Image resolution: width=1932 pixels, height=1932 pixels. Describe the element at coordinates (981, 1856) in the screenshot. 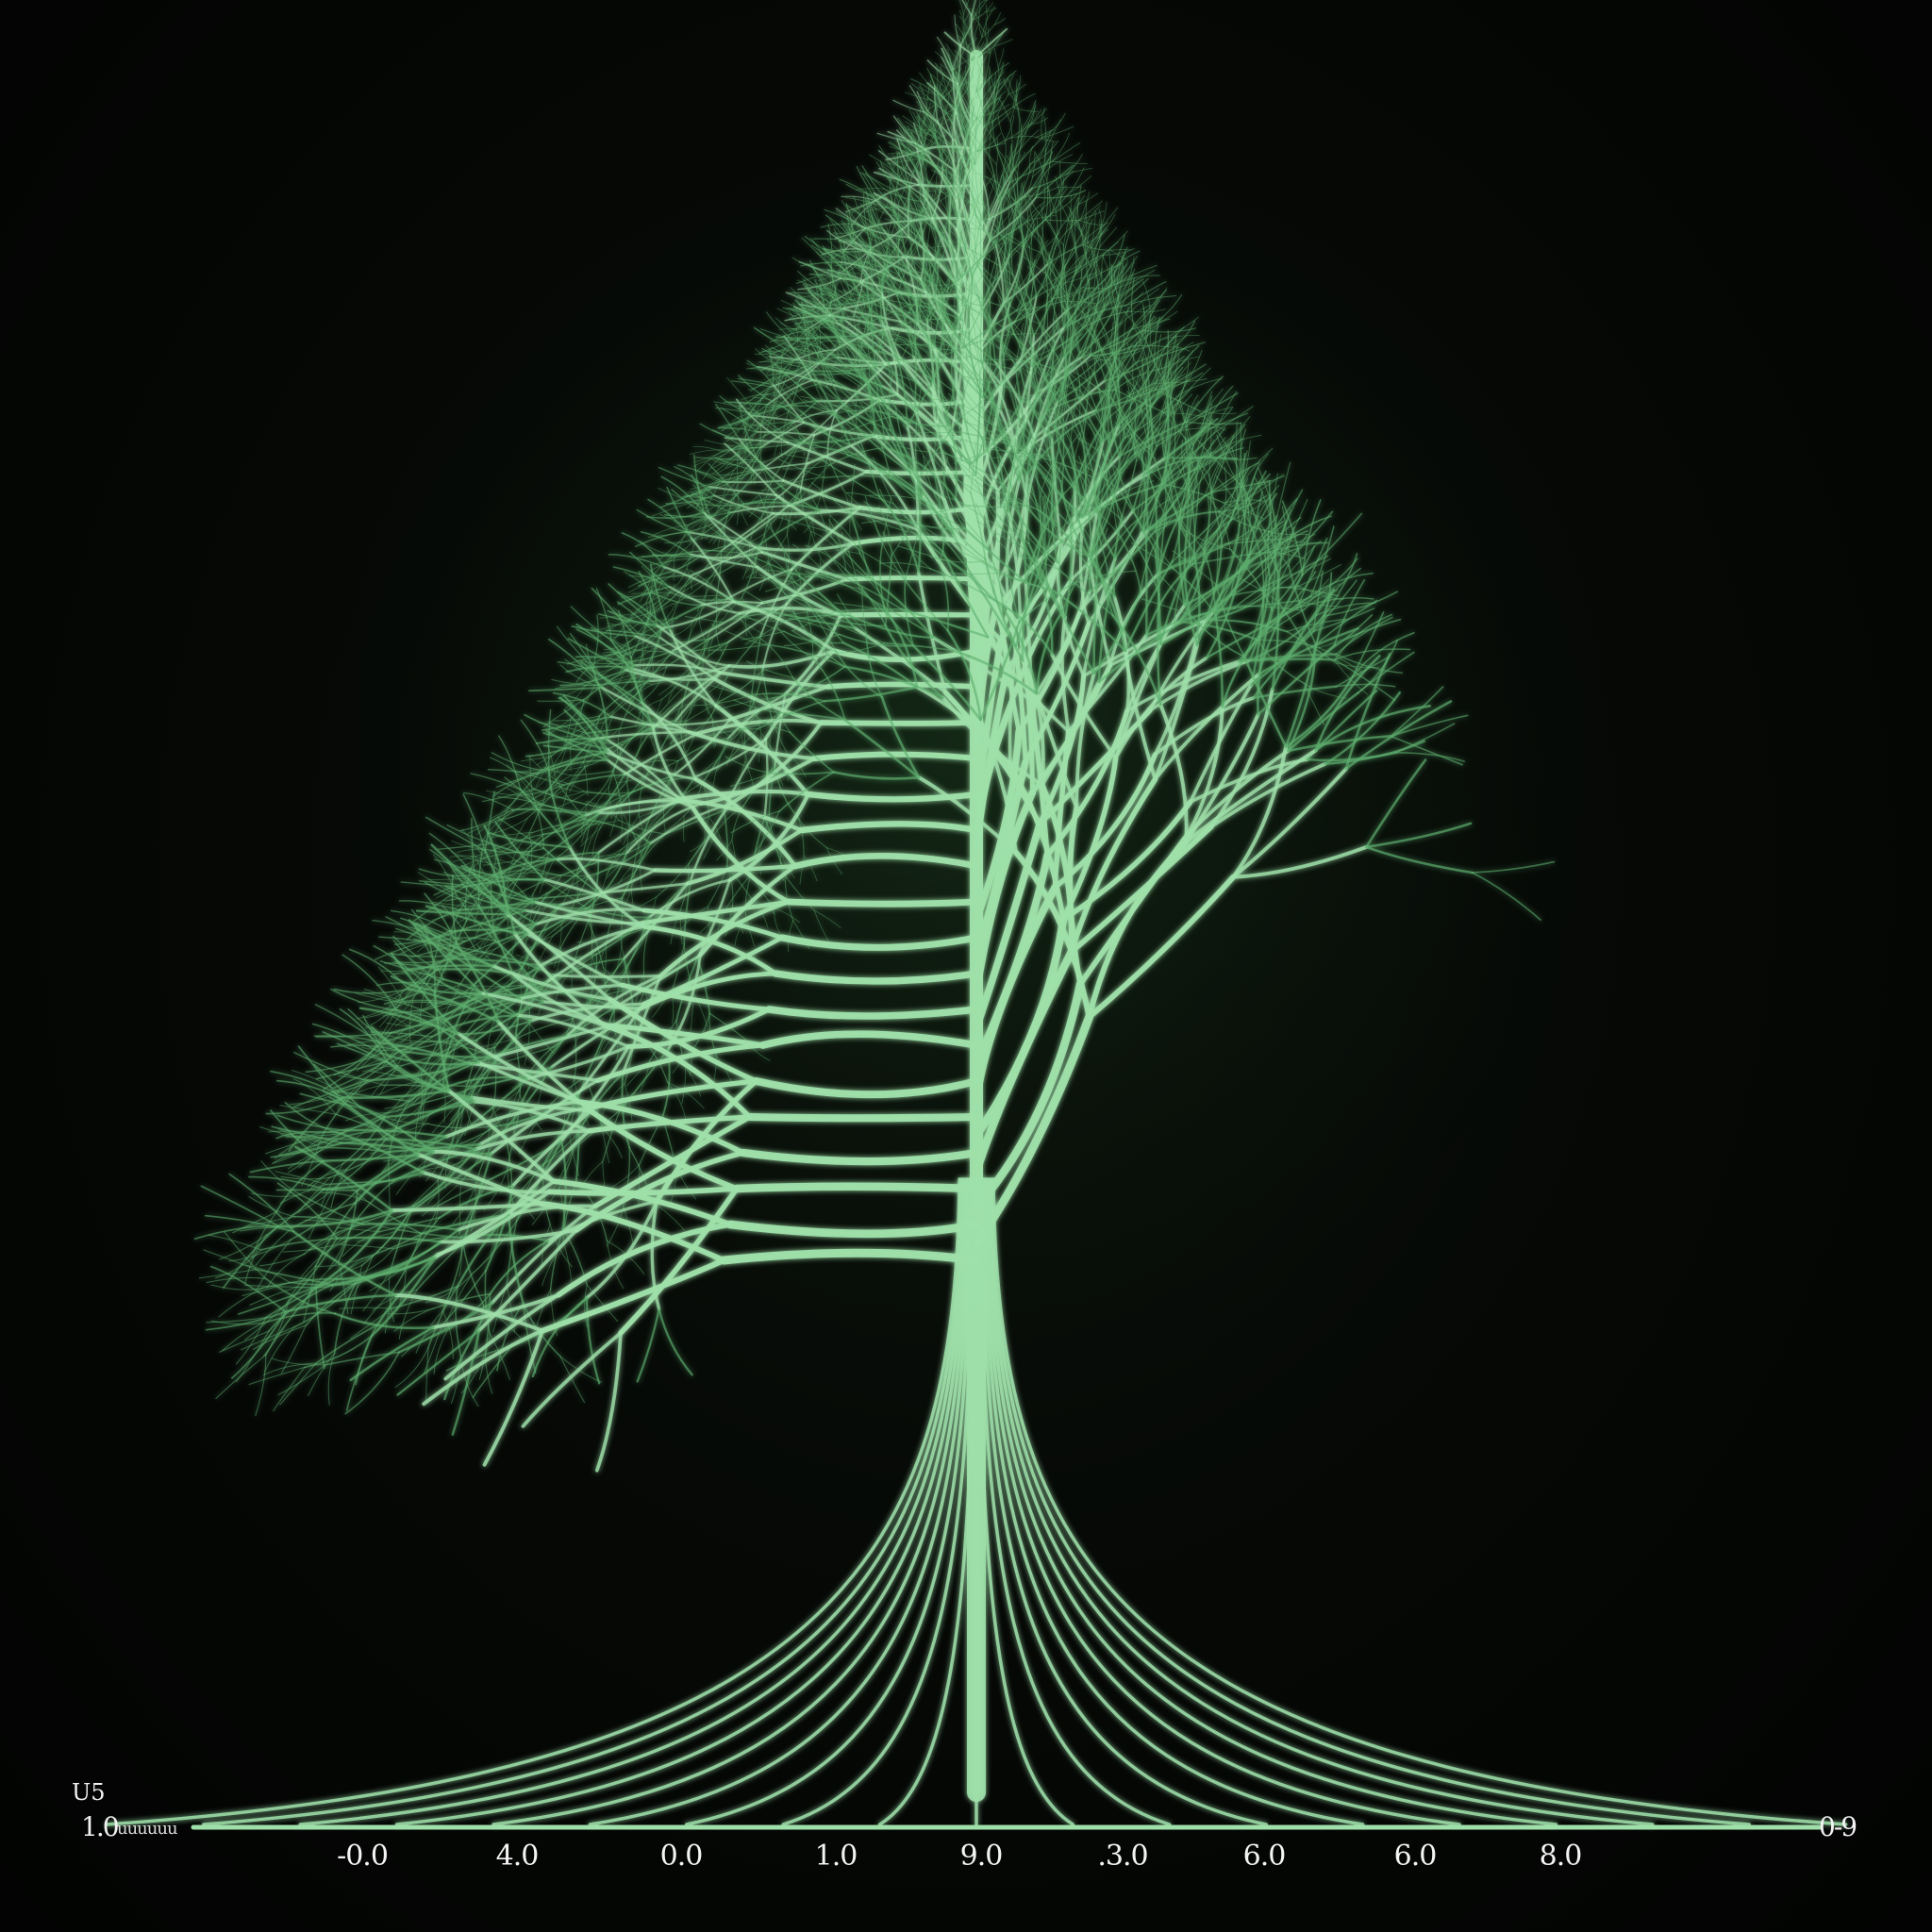

I see `x-tick-label: 9.0` at that location.